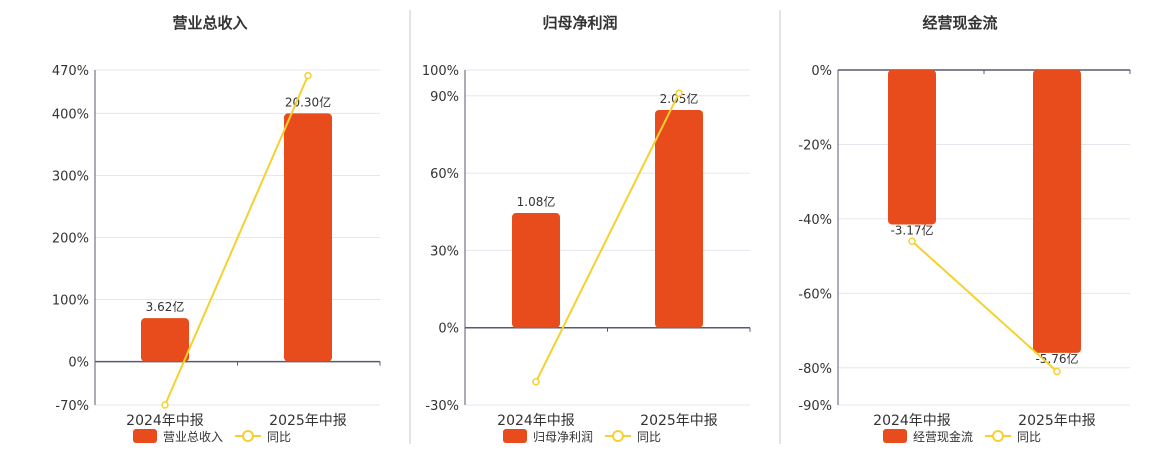  Describe the element at coordinates (815, 294) in the screenshot. I see `y-tick-label: -60%` at that location.